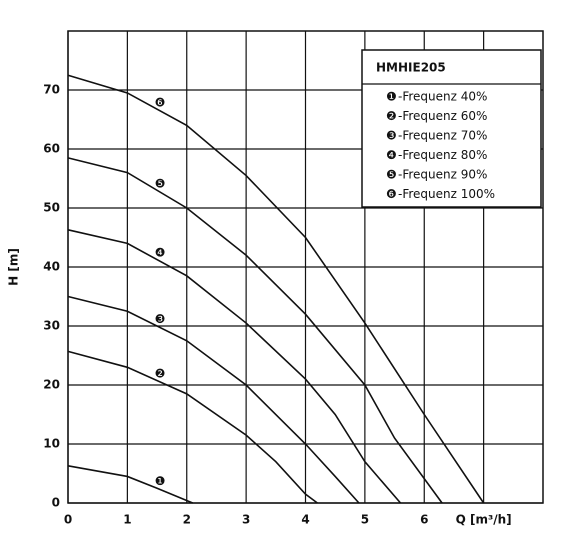 The image size is (578, 546). I want to click on legend-label: -Frequenz 100%, so click(446, 194).